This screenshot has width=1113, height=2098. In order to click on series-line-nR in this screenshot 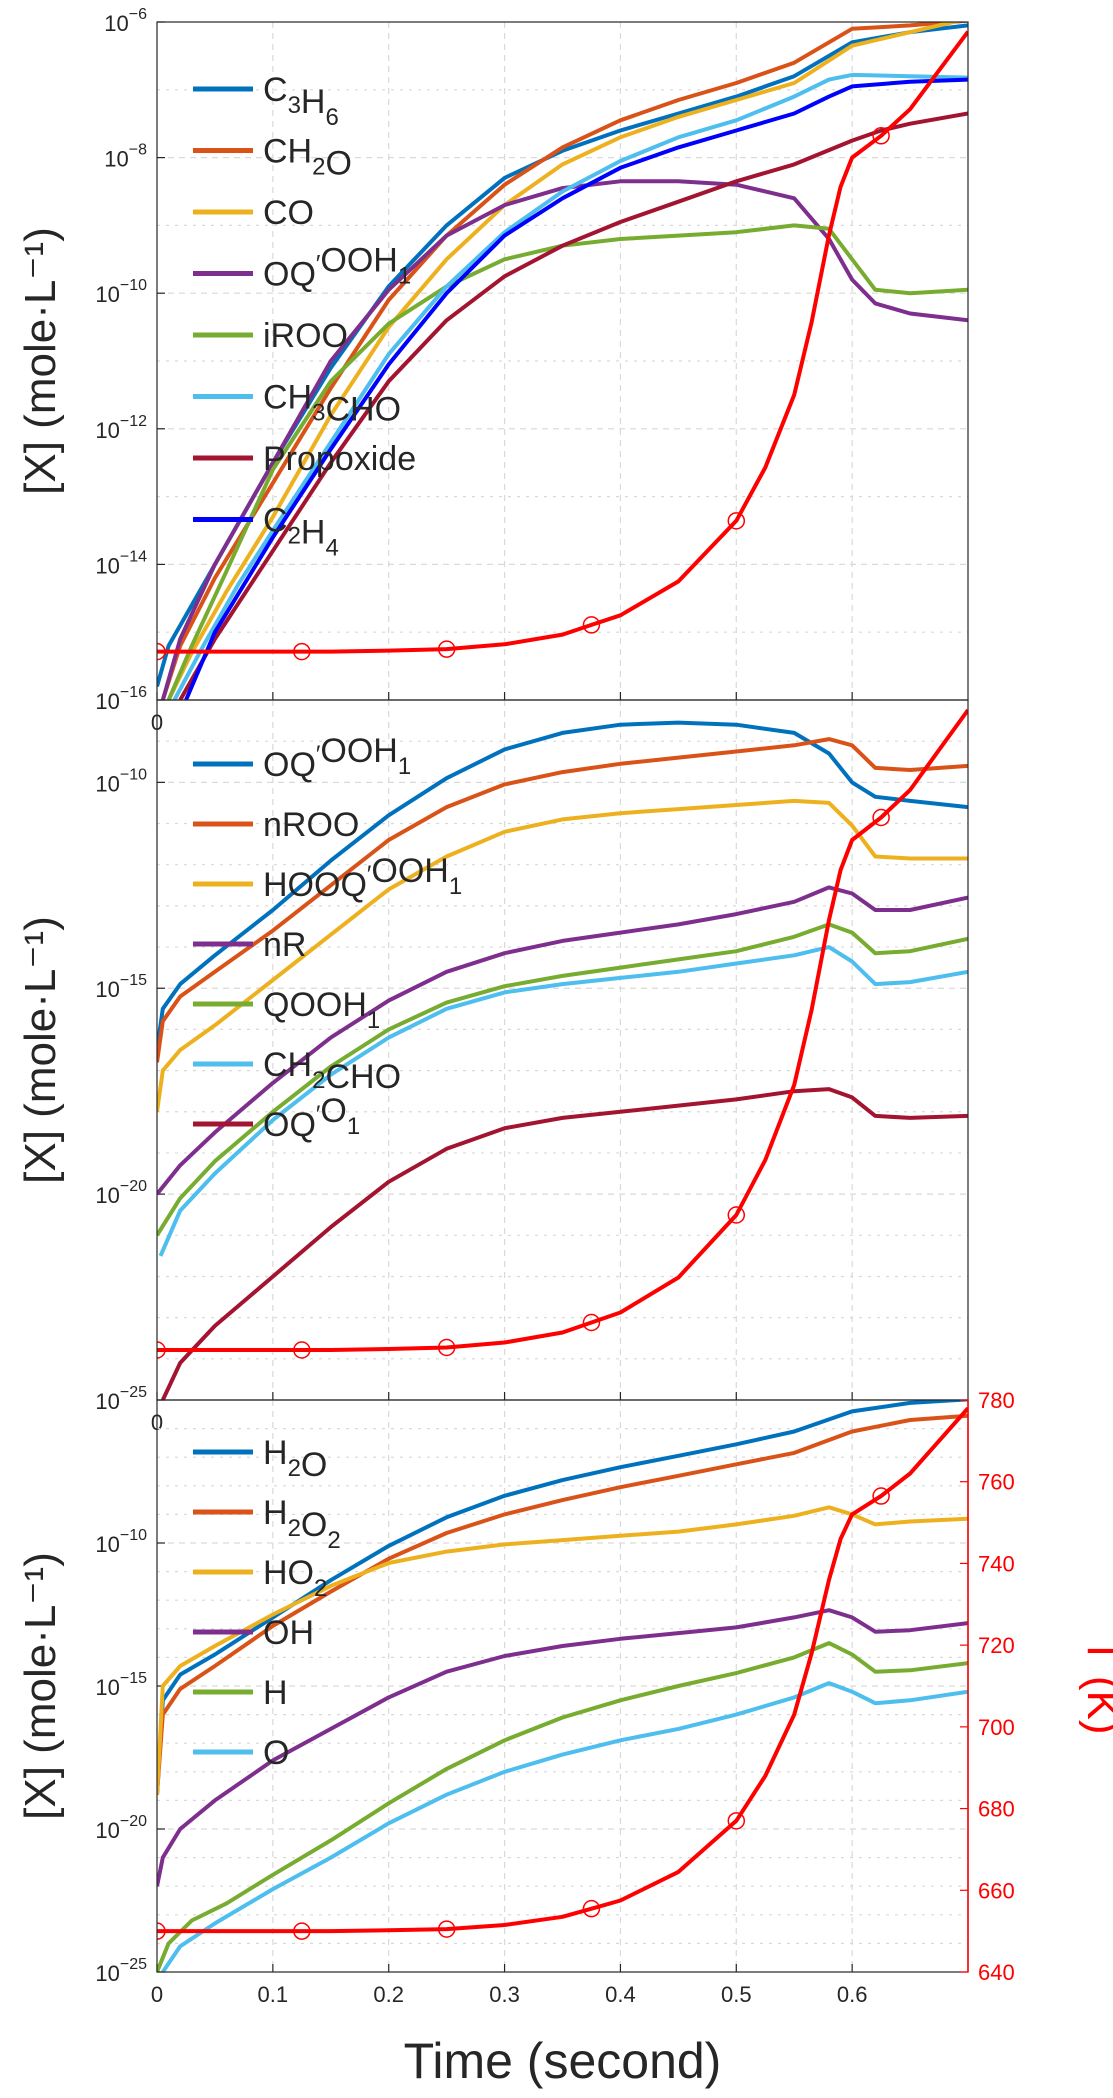, I will do `click(562, 1040)`.